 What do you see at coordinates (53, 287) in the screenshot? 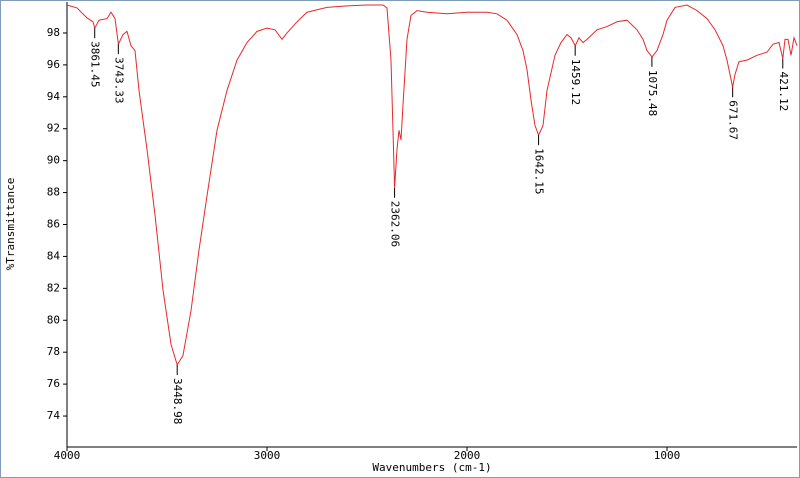
I see `y-tick-label: 82` at bounding box center [53, 287].